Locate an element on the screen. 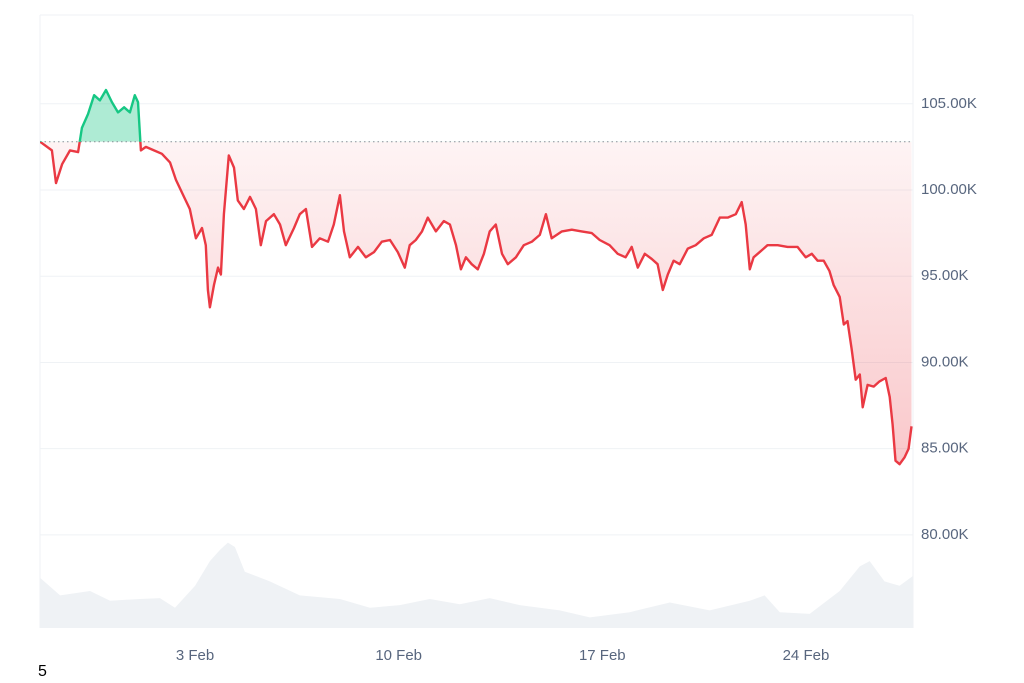 This screenshot has width=1024, height=683. footer-text: 5 is located at coordinates (42, 671).